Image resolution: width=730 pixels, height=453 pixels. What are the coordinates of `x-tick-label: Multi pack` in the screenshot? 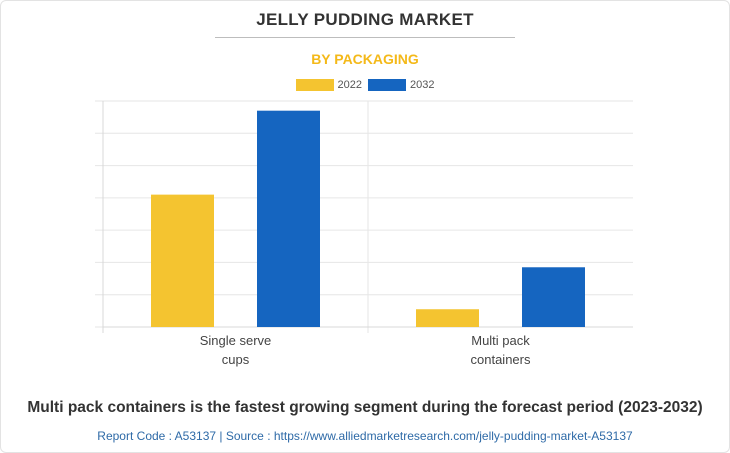 It's located at (500, 340).